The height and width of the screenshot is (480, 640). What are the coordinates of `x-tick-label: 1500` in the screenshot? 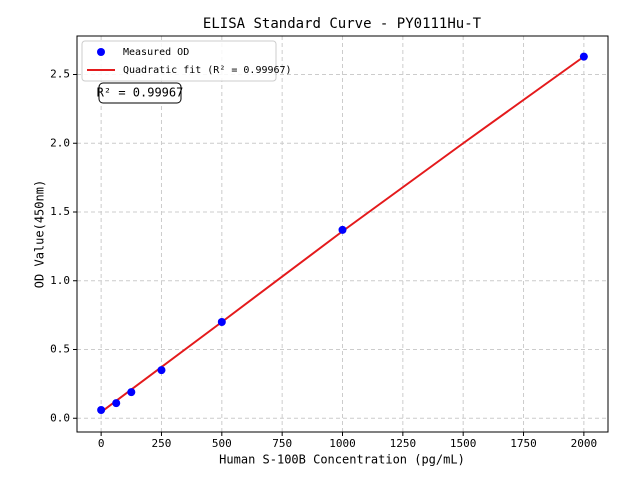 It's located at (463, 443).